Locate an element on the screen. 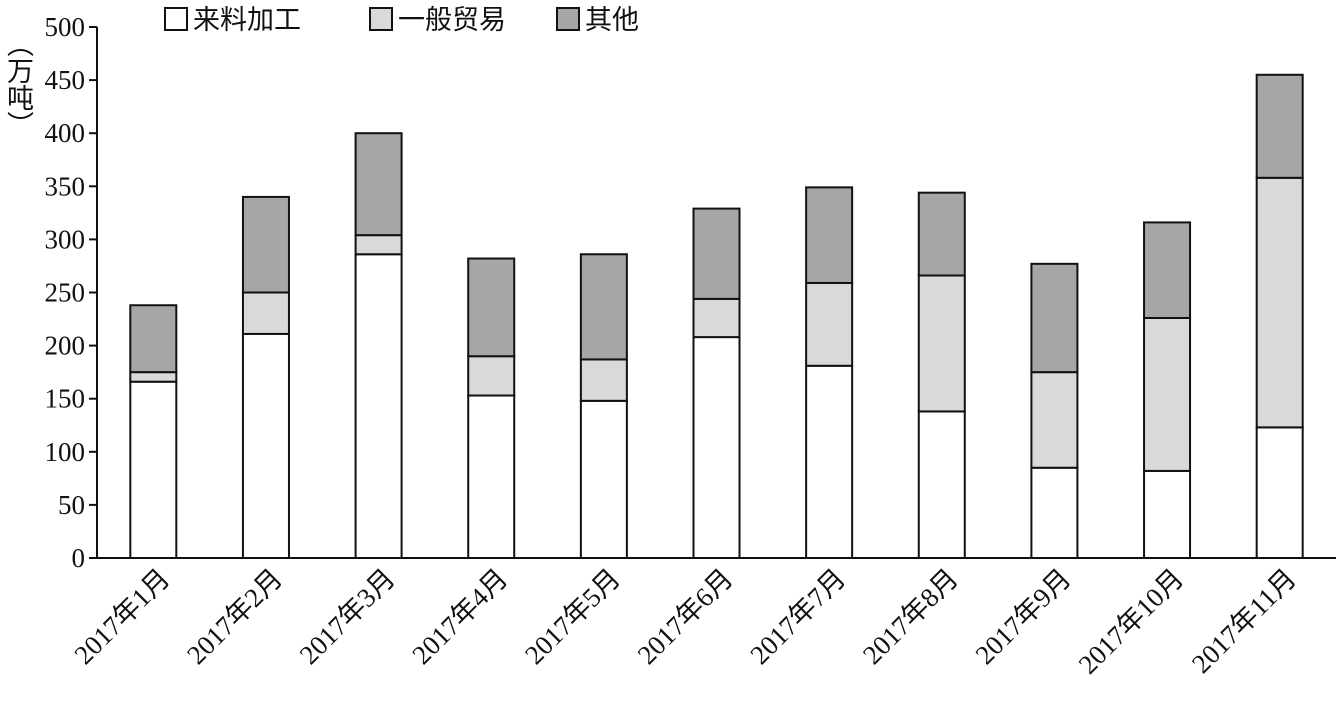  x-tick-label: 2017年7月 is located at coordinates (797, 616).